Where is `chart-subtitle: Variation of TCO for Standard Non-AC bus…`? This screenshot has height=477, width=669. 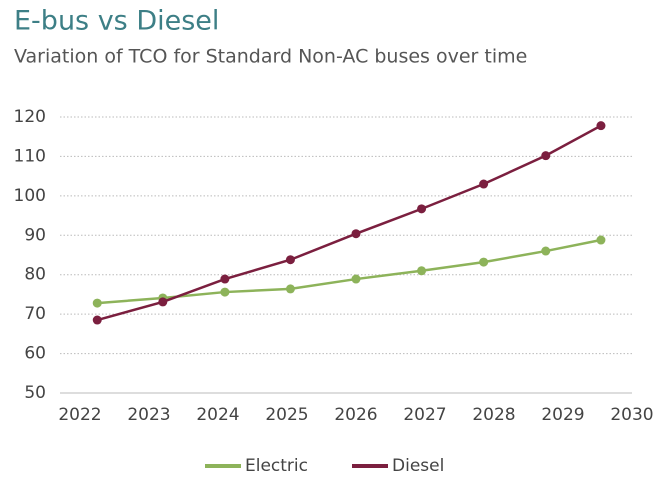 chart-subtitle: Variation of TCO for Standard Non-AC bus… is located at coordinates (270, 57).